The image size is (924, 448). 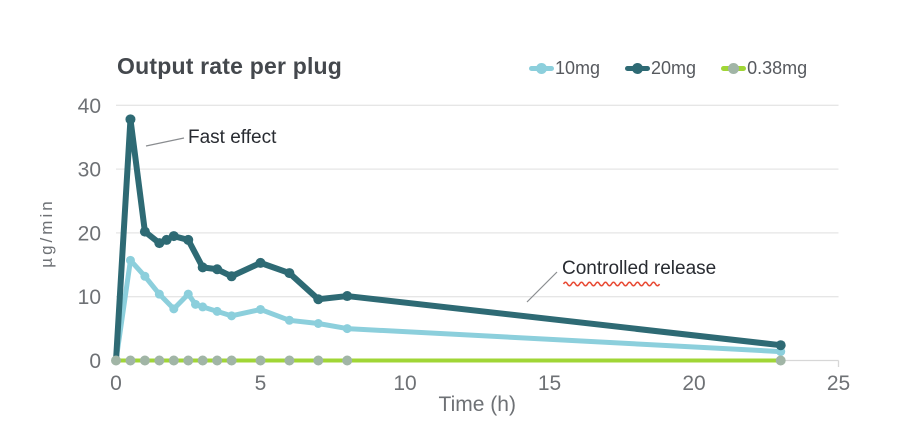 What do you see at coordinates (838, 383) in the screenshot?
I see `x-tick-label: 25` at bounding box center [838, 383].